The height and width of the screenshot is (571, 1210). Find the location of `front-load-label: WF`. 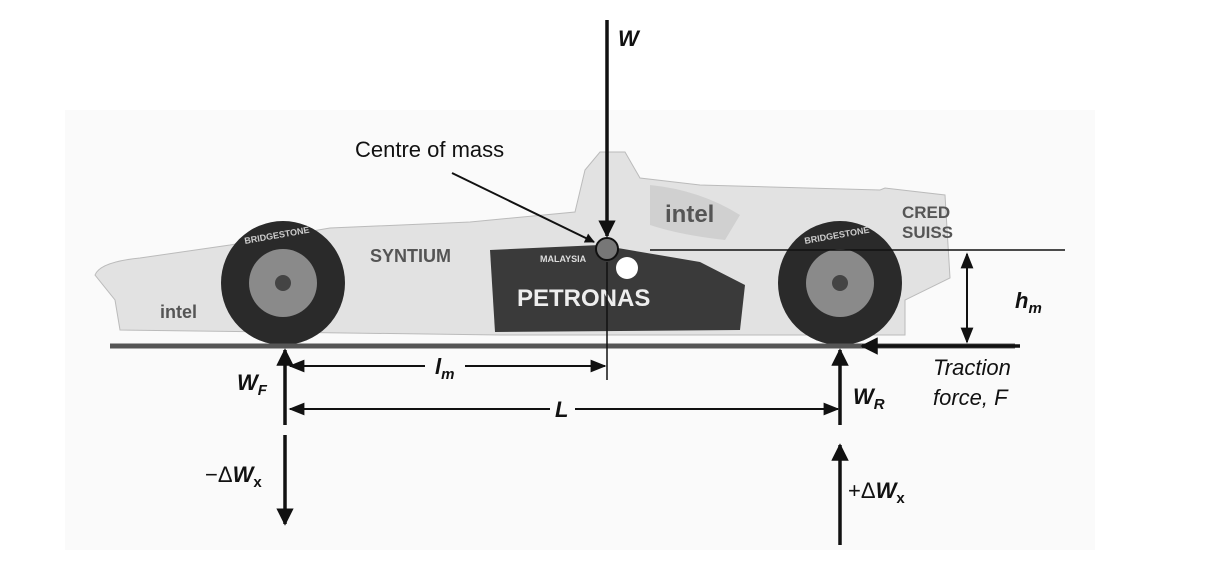

front-load-label: WF is located at coordinates (252, 384).